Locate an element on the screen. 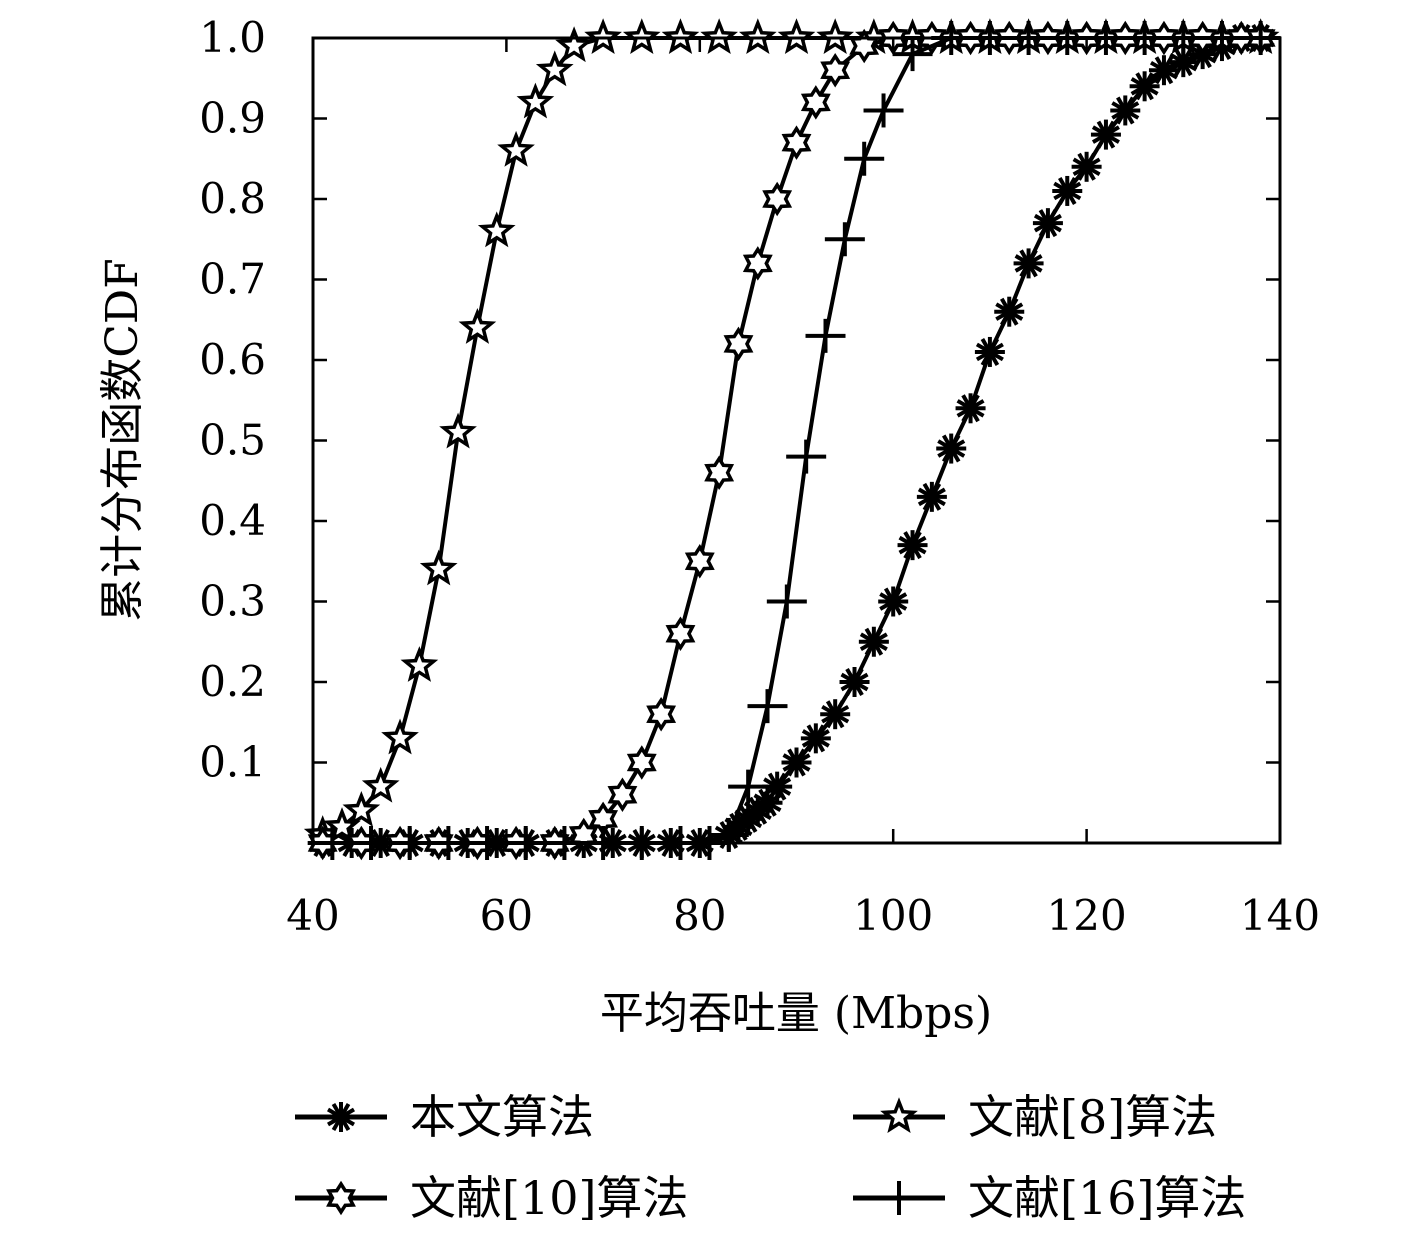 This screenshot has height=1242, width=1417. y-tick-label: 1.0 is located at coordinates (232, 37).